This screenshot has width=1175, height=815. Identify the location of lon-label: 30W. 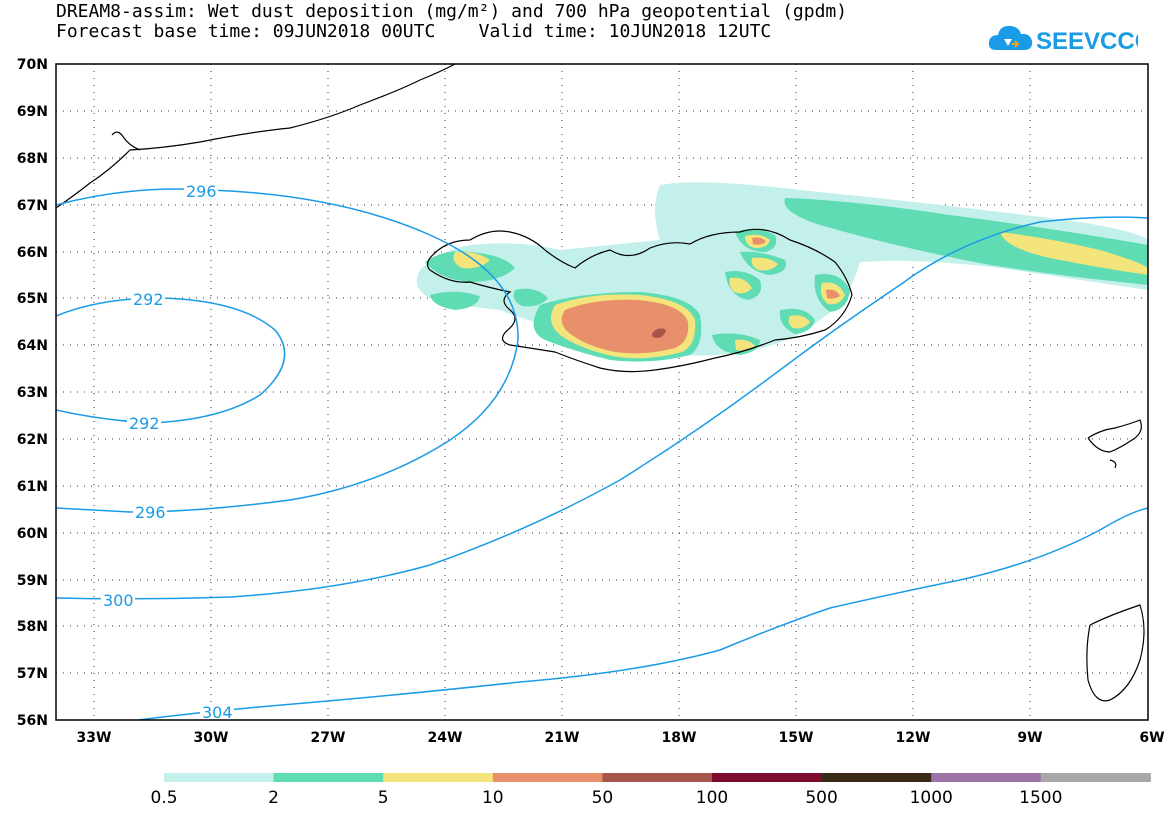
(211, 738).